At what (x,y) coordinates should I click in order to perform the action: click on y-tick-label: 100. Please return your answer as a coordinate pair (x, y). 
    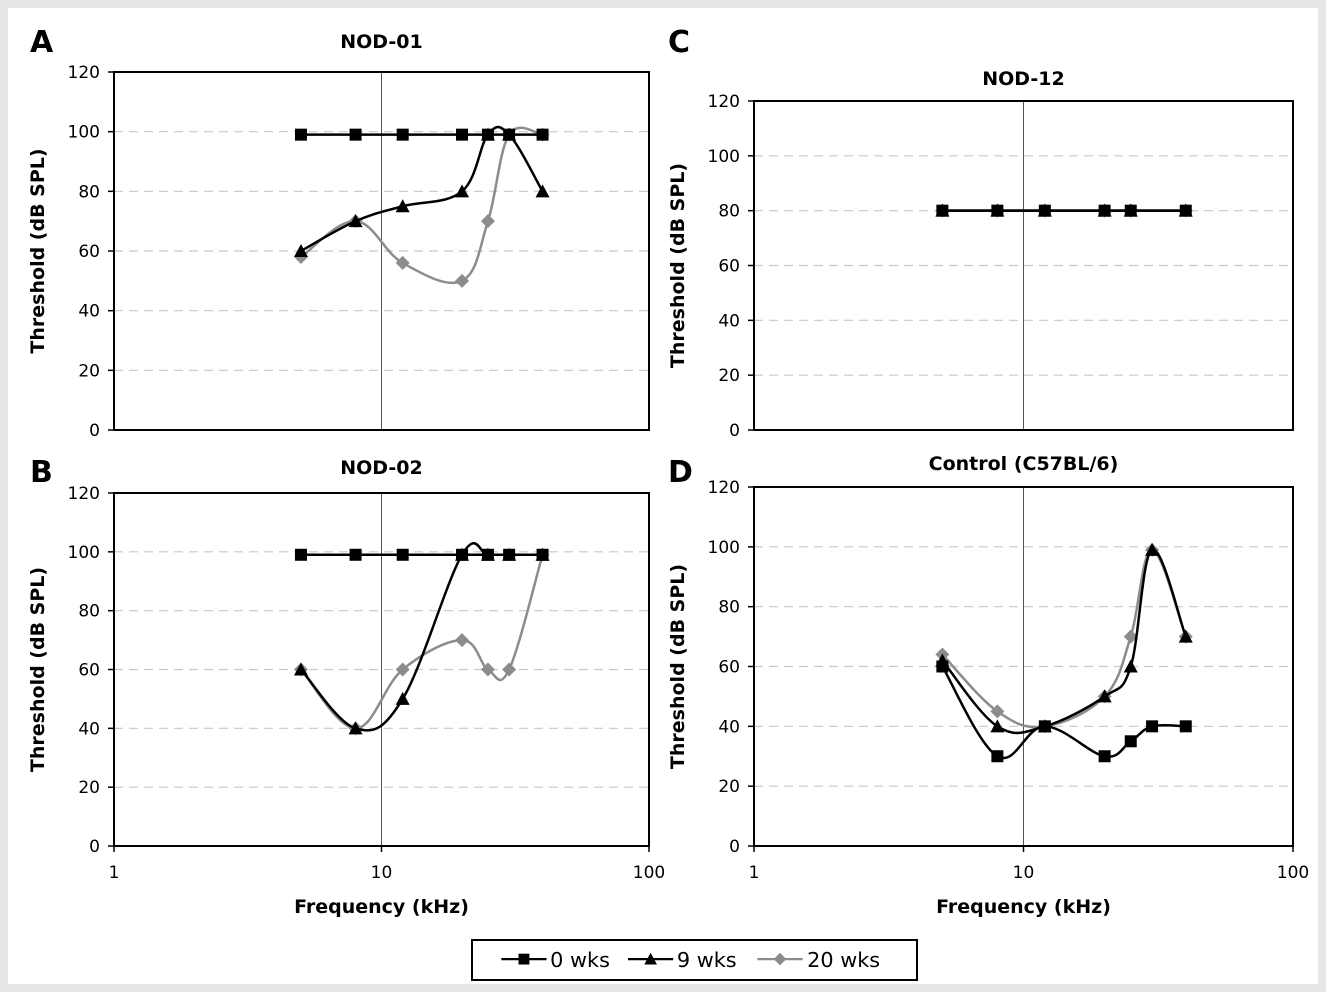
    Looking at the image, I should click on (84, 553).